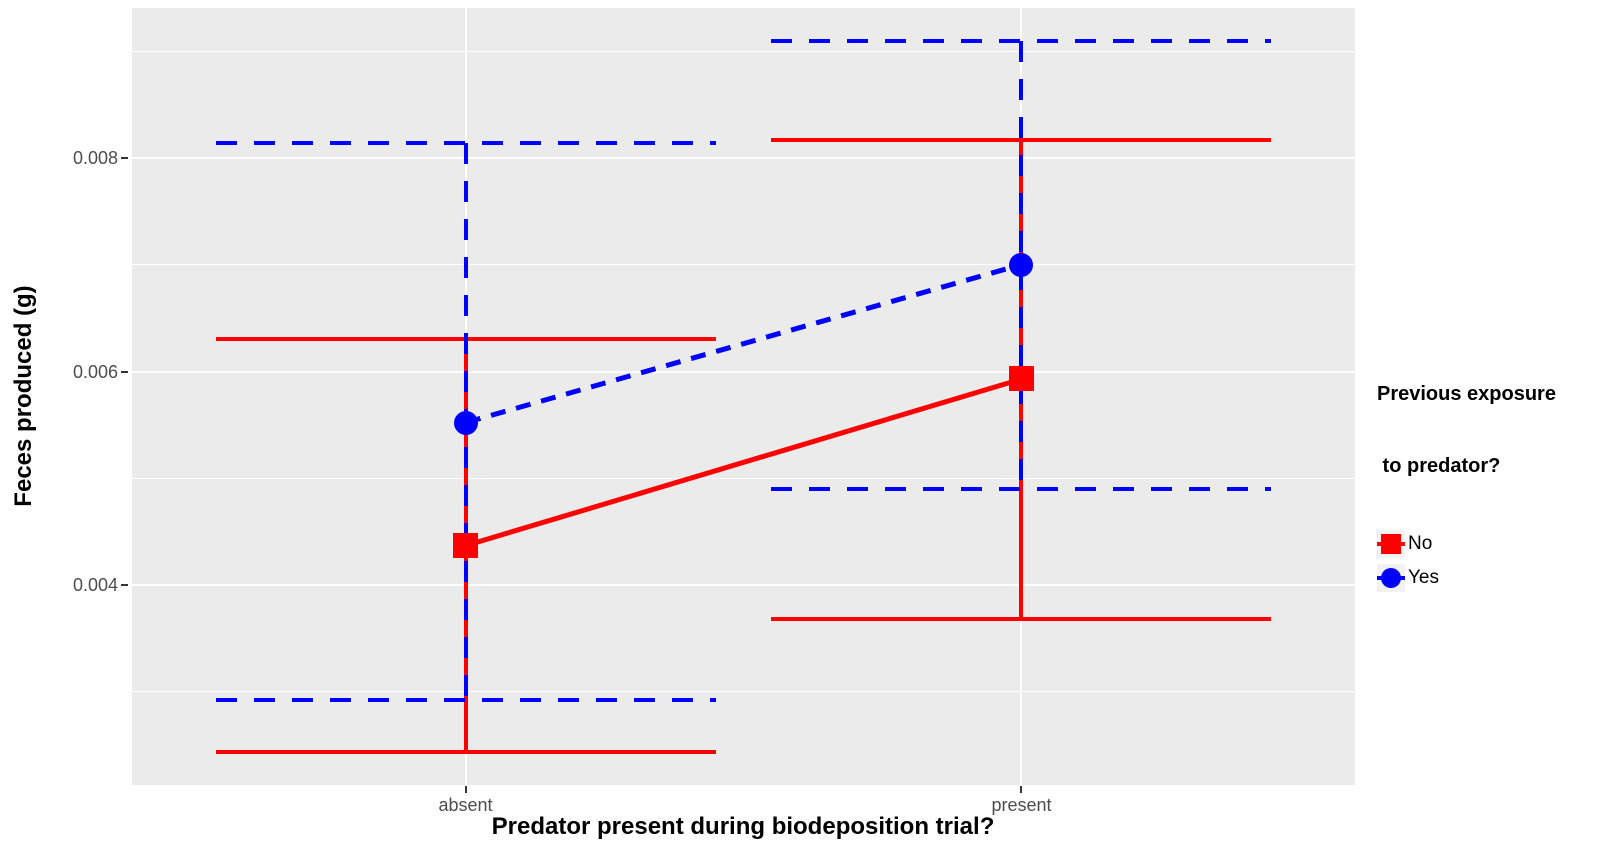 This screenshot has width=1600, height=848. What do you see at coordinates (1487, 544) in the screenshot?
I see `legend-entry-no: No` at bounding box center [1487, 544].